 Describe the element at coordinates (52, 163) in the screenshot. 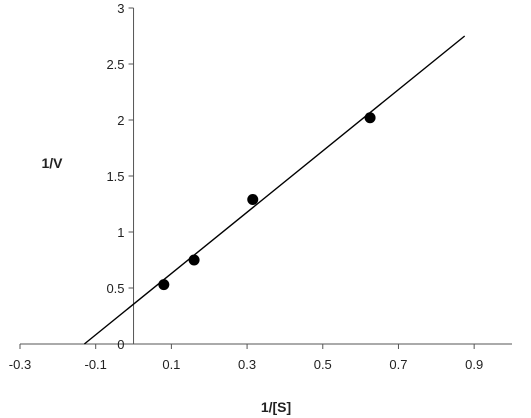

I see `y-axis-title: 1/V` at that location.